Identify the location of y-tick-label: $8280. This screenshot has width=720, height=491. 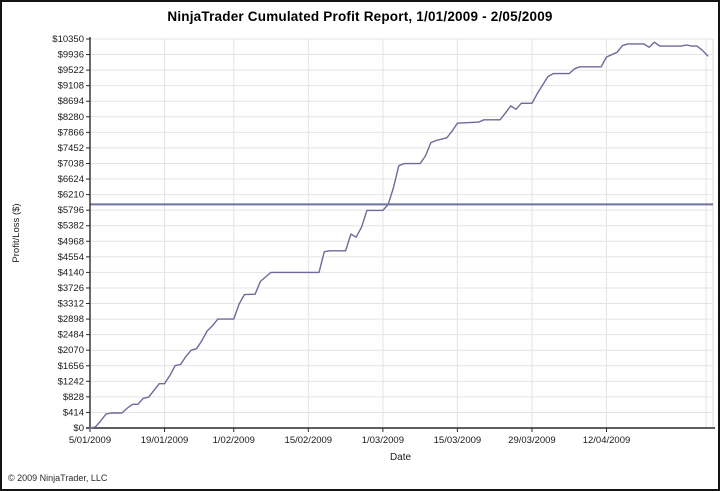
(71, 117).